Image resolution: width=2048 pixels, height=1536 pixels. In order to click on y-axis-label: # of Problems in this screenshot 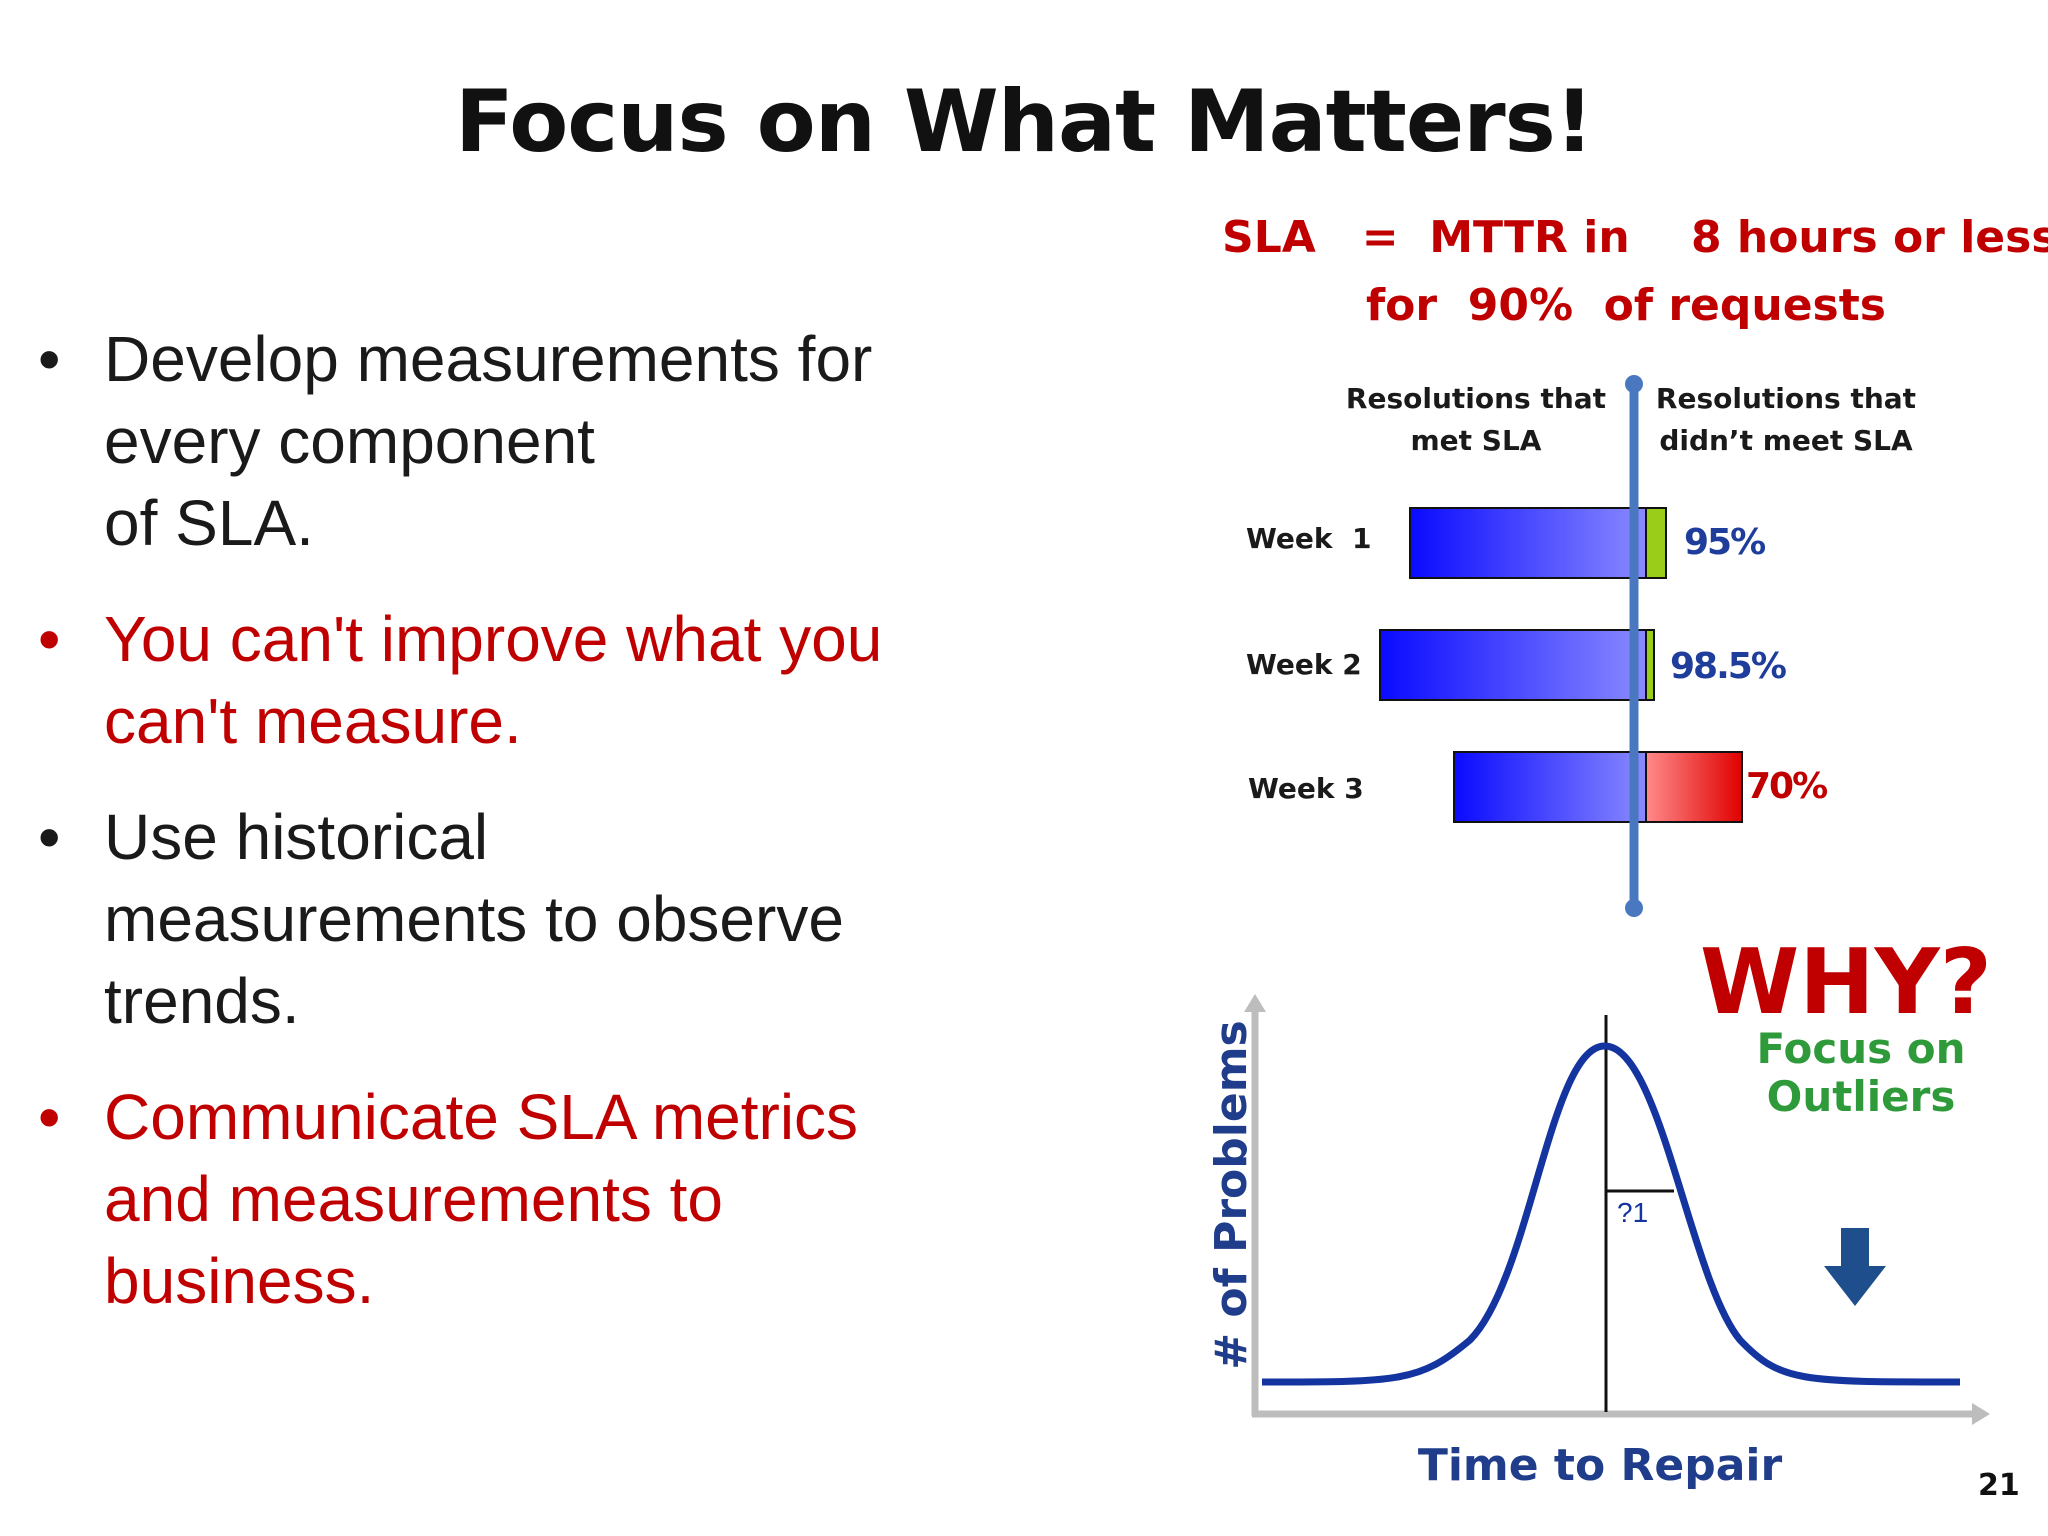, I will do `click(1231, 1195)`.